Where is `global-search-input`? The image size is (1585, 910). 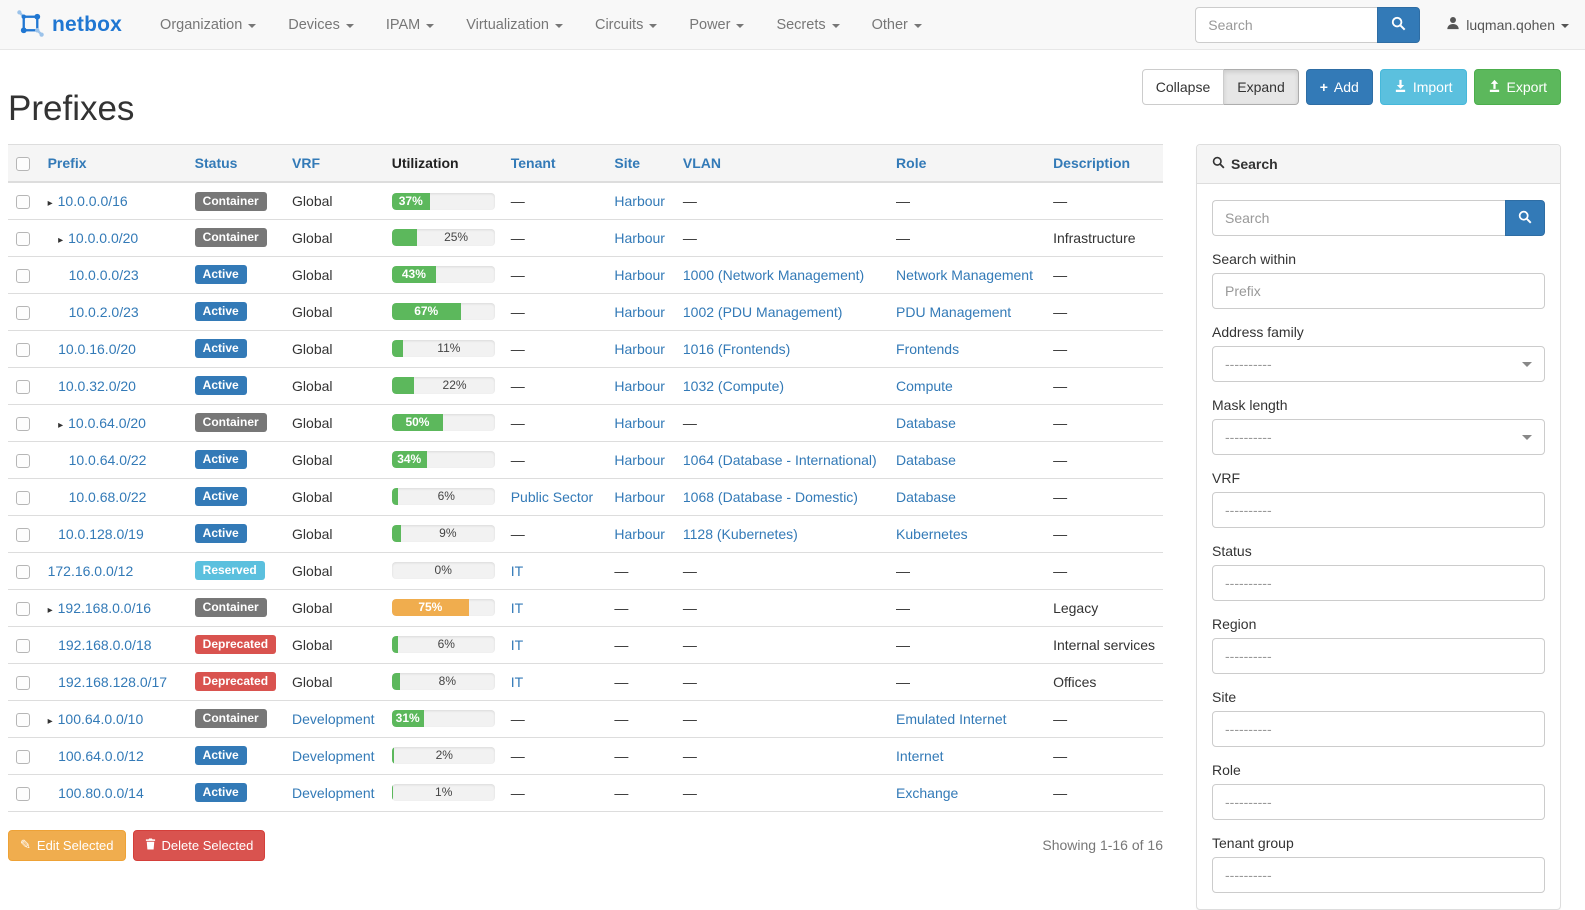 global-search-input is located at coordinates (1286, 24).